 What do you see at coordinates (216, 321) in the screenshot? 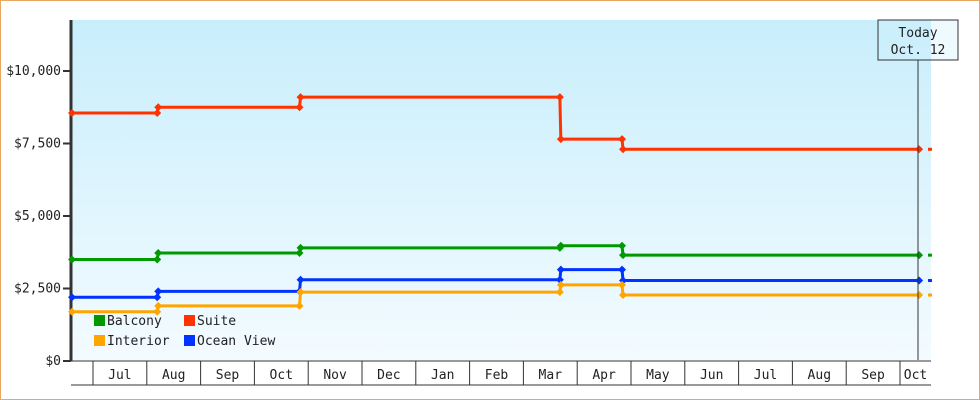
I see `legend-label: Suite` at bounding box center [216, 321].